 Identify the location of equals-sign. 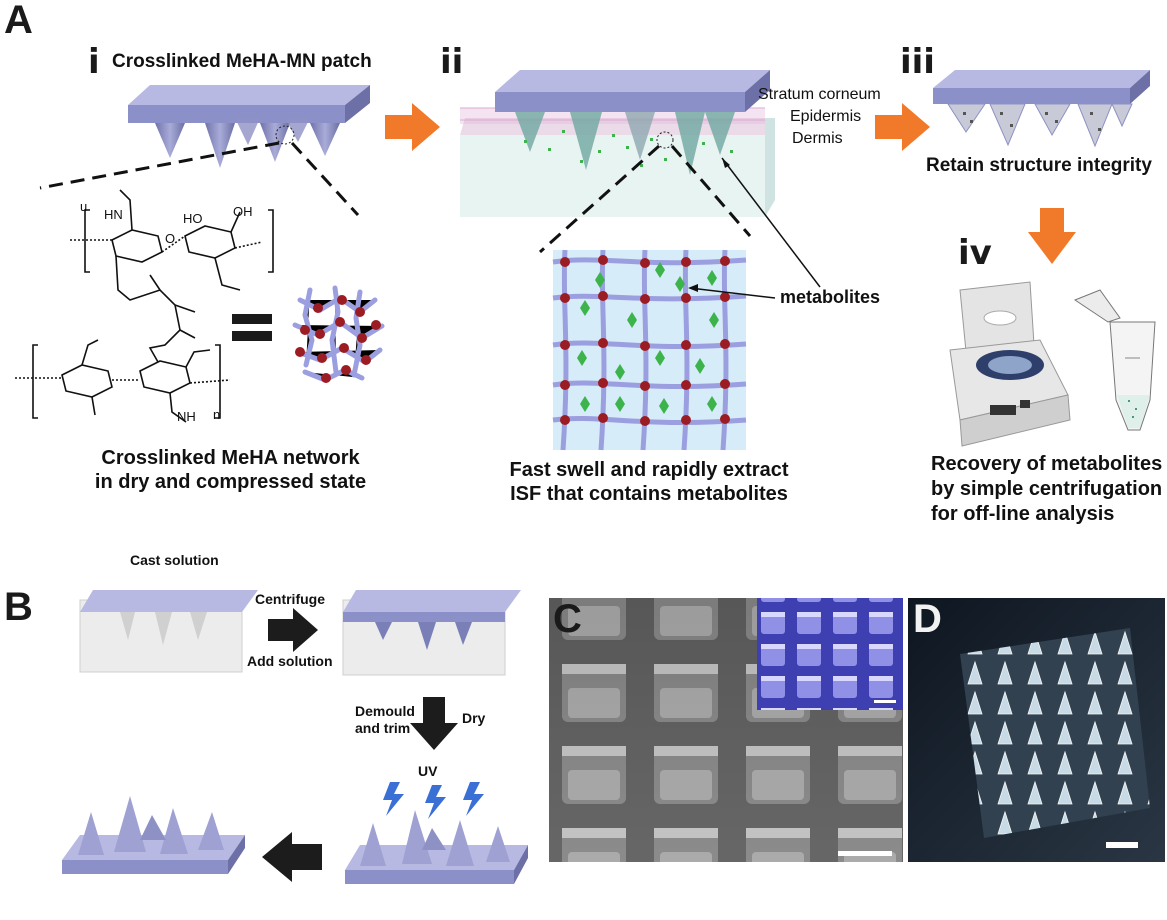
(252, 327).